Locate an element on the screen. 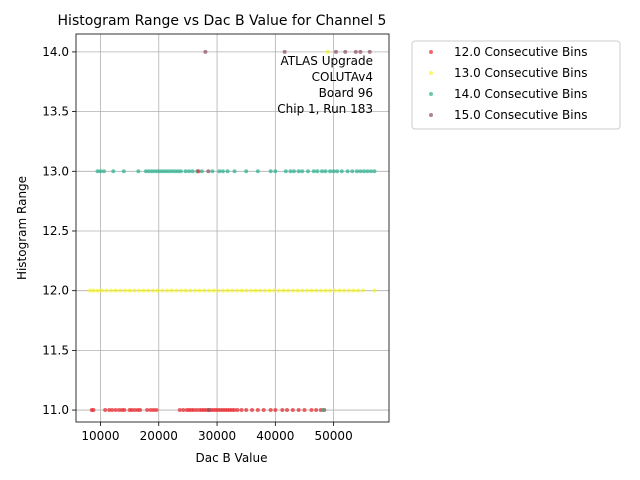 This screenshot has width=640, height=480. y-tick-label: 12.0 is located at coordinates (55, 291).